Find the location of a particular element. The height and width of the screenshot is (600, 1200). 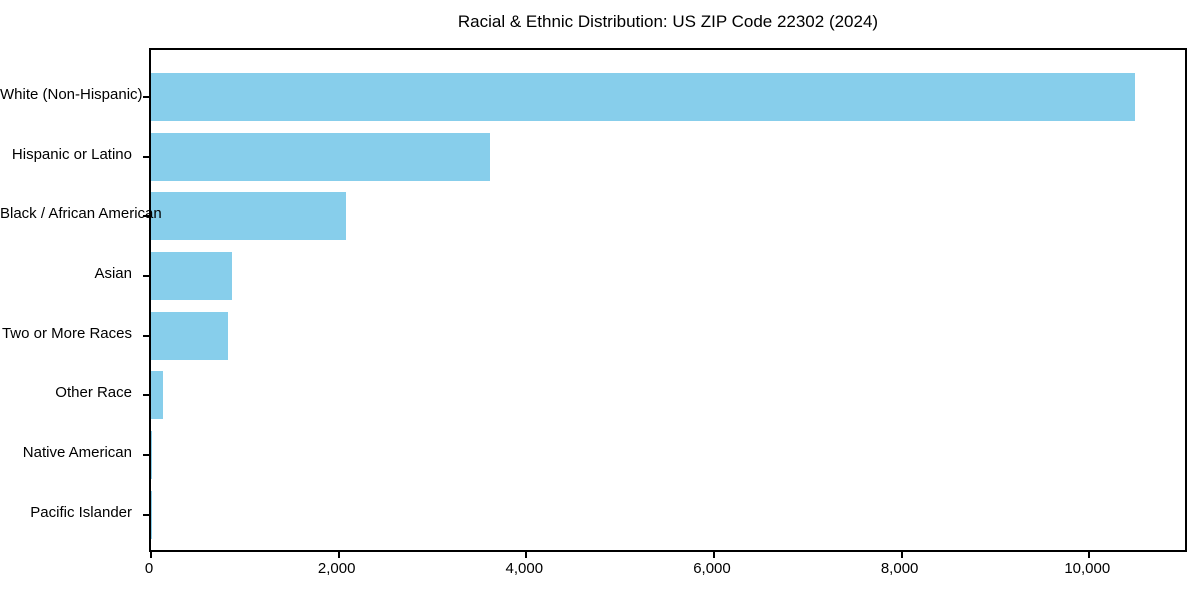

x-axis-label-0: 0 is located at coordinates (149, 568).